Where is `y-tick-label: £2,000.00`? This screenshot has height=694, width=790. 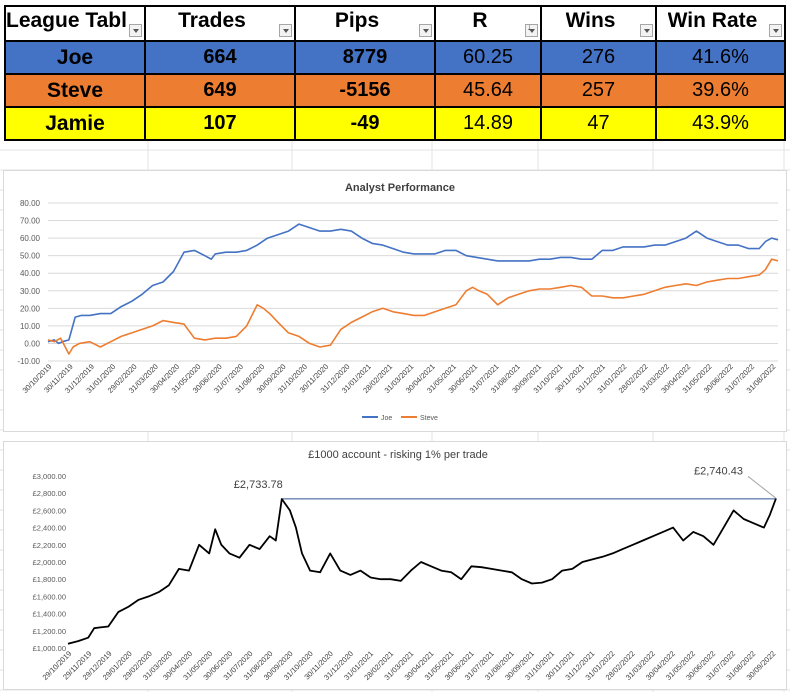
y-tick-label: £2,000.00 is located at coordinates (49, 562).